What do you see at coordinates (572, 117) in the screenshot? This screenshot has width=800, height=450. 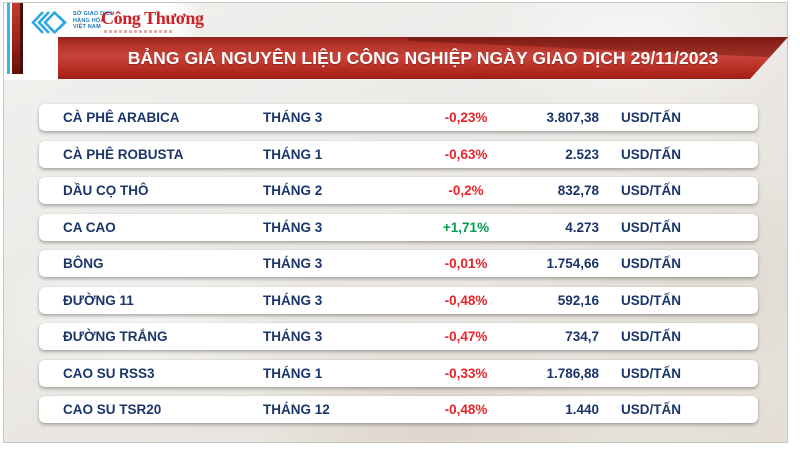 I see `price-cell: 3.807,38` at bounding box center [572, 117].